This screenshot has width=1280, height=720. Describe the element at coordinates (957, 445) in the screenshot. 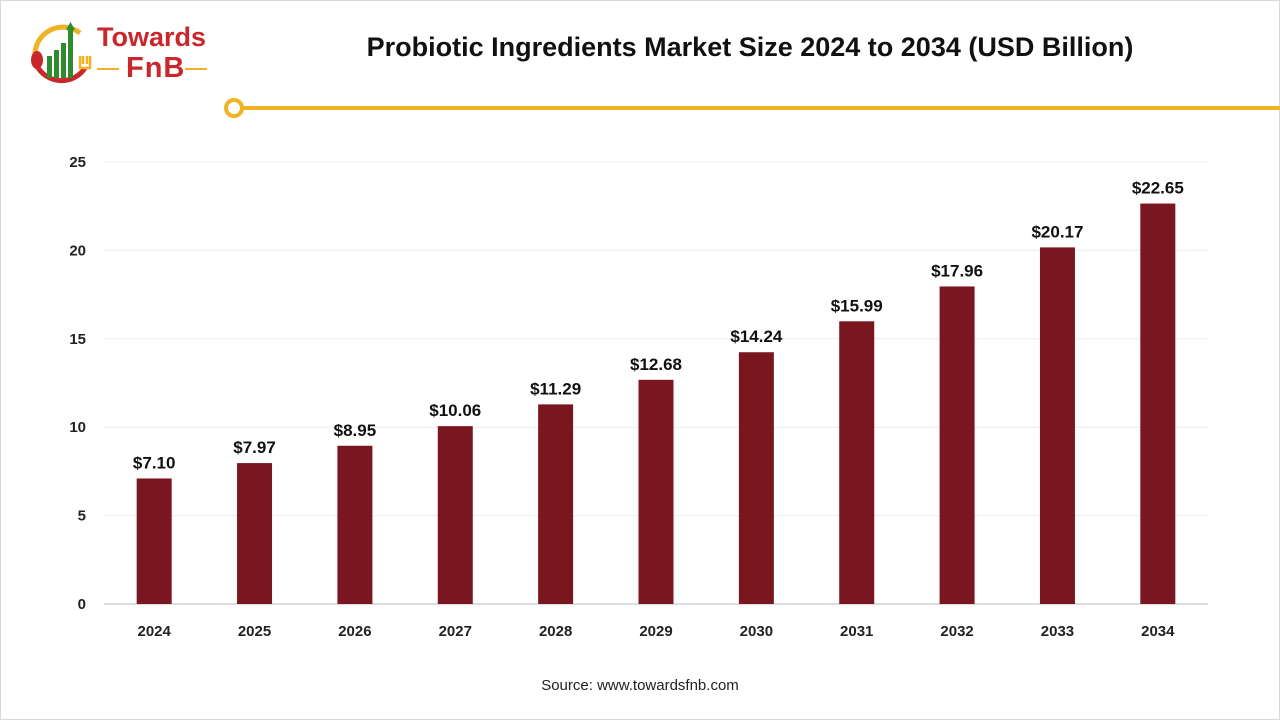

I see `bar-2032` at that location.